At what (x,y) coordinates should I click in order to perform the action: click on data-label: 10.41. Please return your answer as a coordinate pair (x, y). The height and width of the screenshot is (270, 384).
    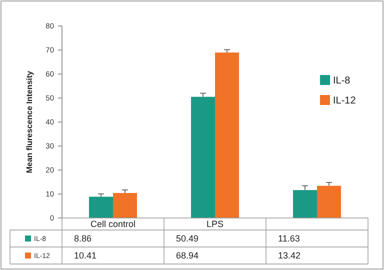
    Looking at the image, I should click on (85, 255).